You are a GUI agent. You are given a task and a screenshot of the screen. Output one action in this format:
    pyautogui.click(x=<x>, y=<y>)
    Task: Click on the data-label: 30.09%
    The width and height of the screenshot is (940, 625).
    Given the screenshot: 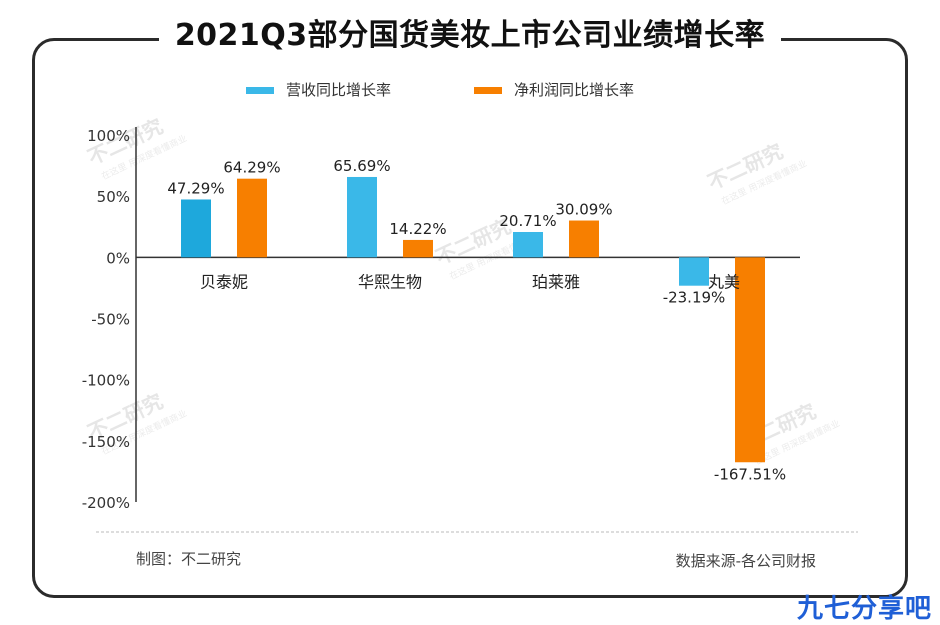 What is the action you would take?
    pyautogui.click(x=583, y=210)
    